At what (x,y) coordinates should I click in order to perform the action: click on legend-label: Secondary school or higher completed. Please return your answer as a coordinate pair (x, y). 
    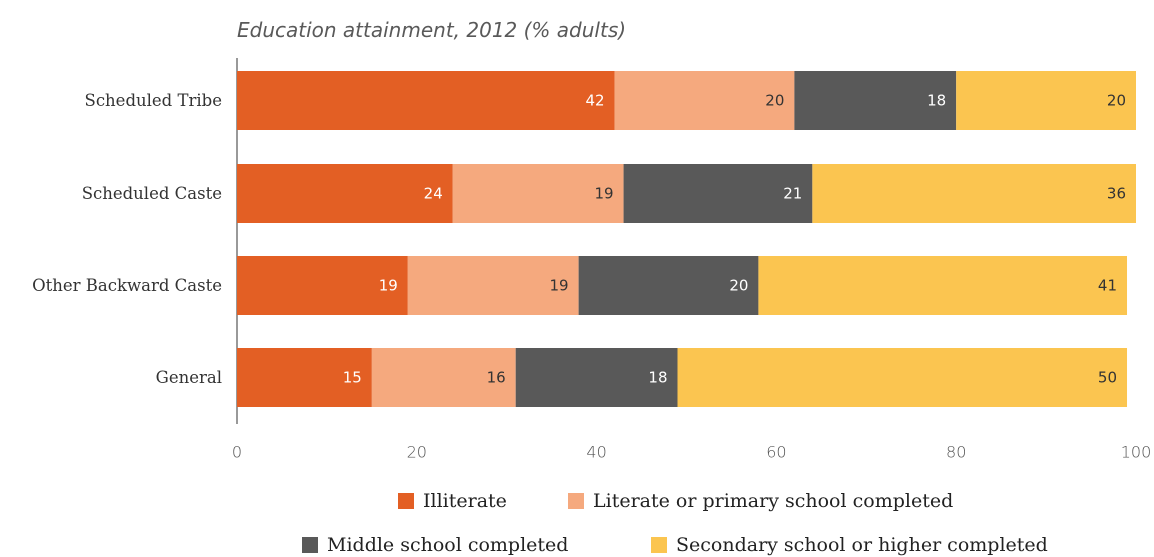
    Looking at the image, I should click on (862, 545).